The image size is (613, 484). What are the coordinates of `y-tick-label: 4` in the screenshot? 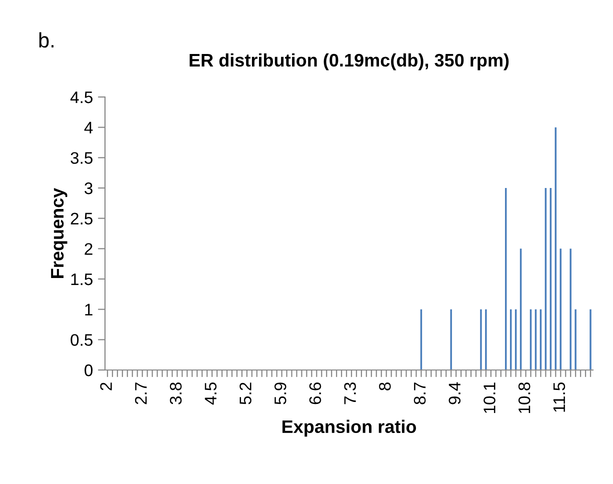 It's located at (88, 128).